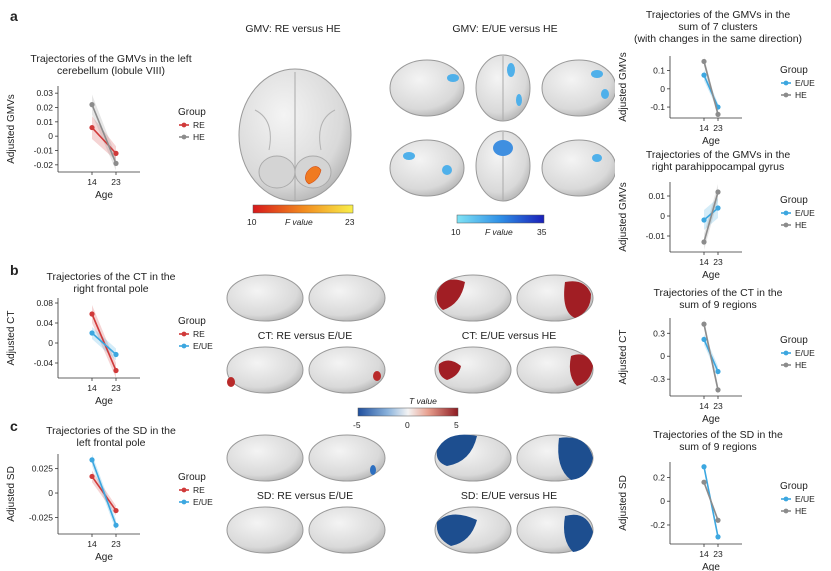 Image resolution: width=831 pixels, height=571 pixels. Describe the element at coordinates (110, 289) in the screenshot. I see `chart-title-line: right frontal pole` at that location.